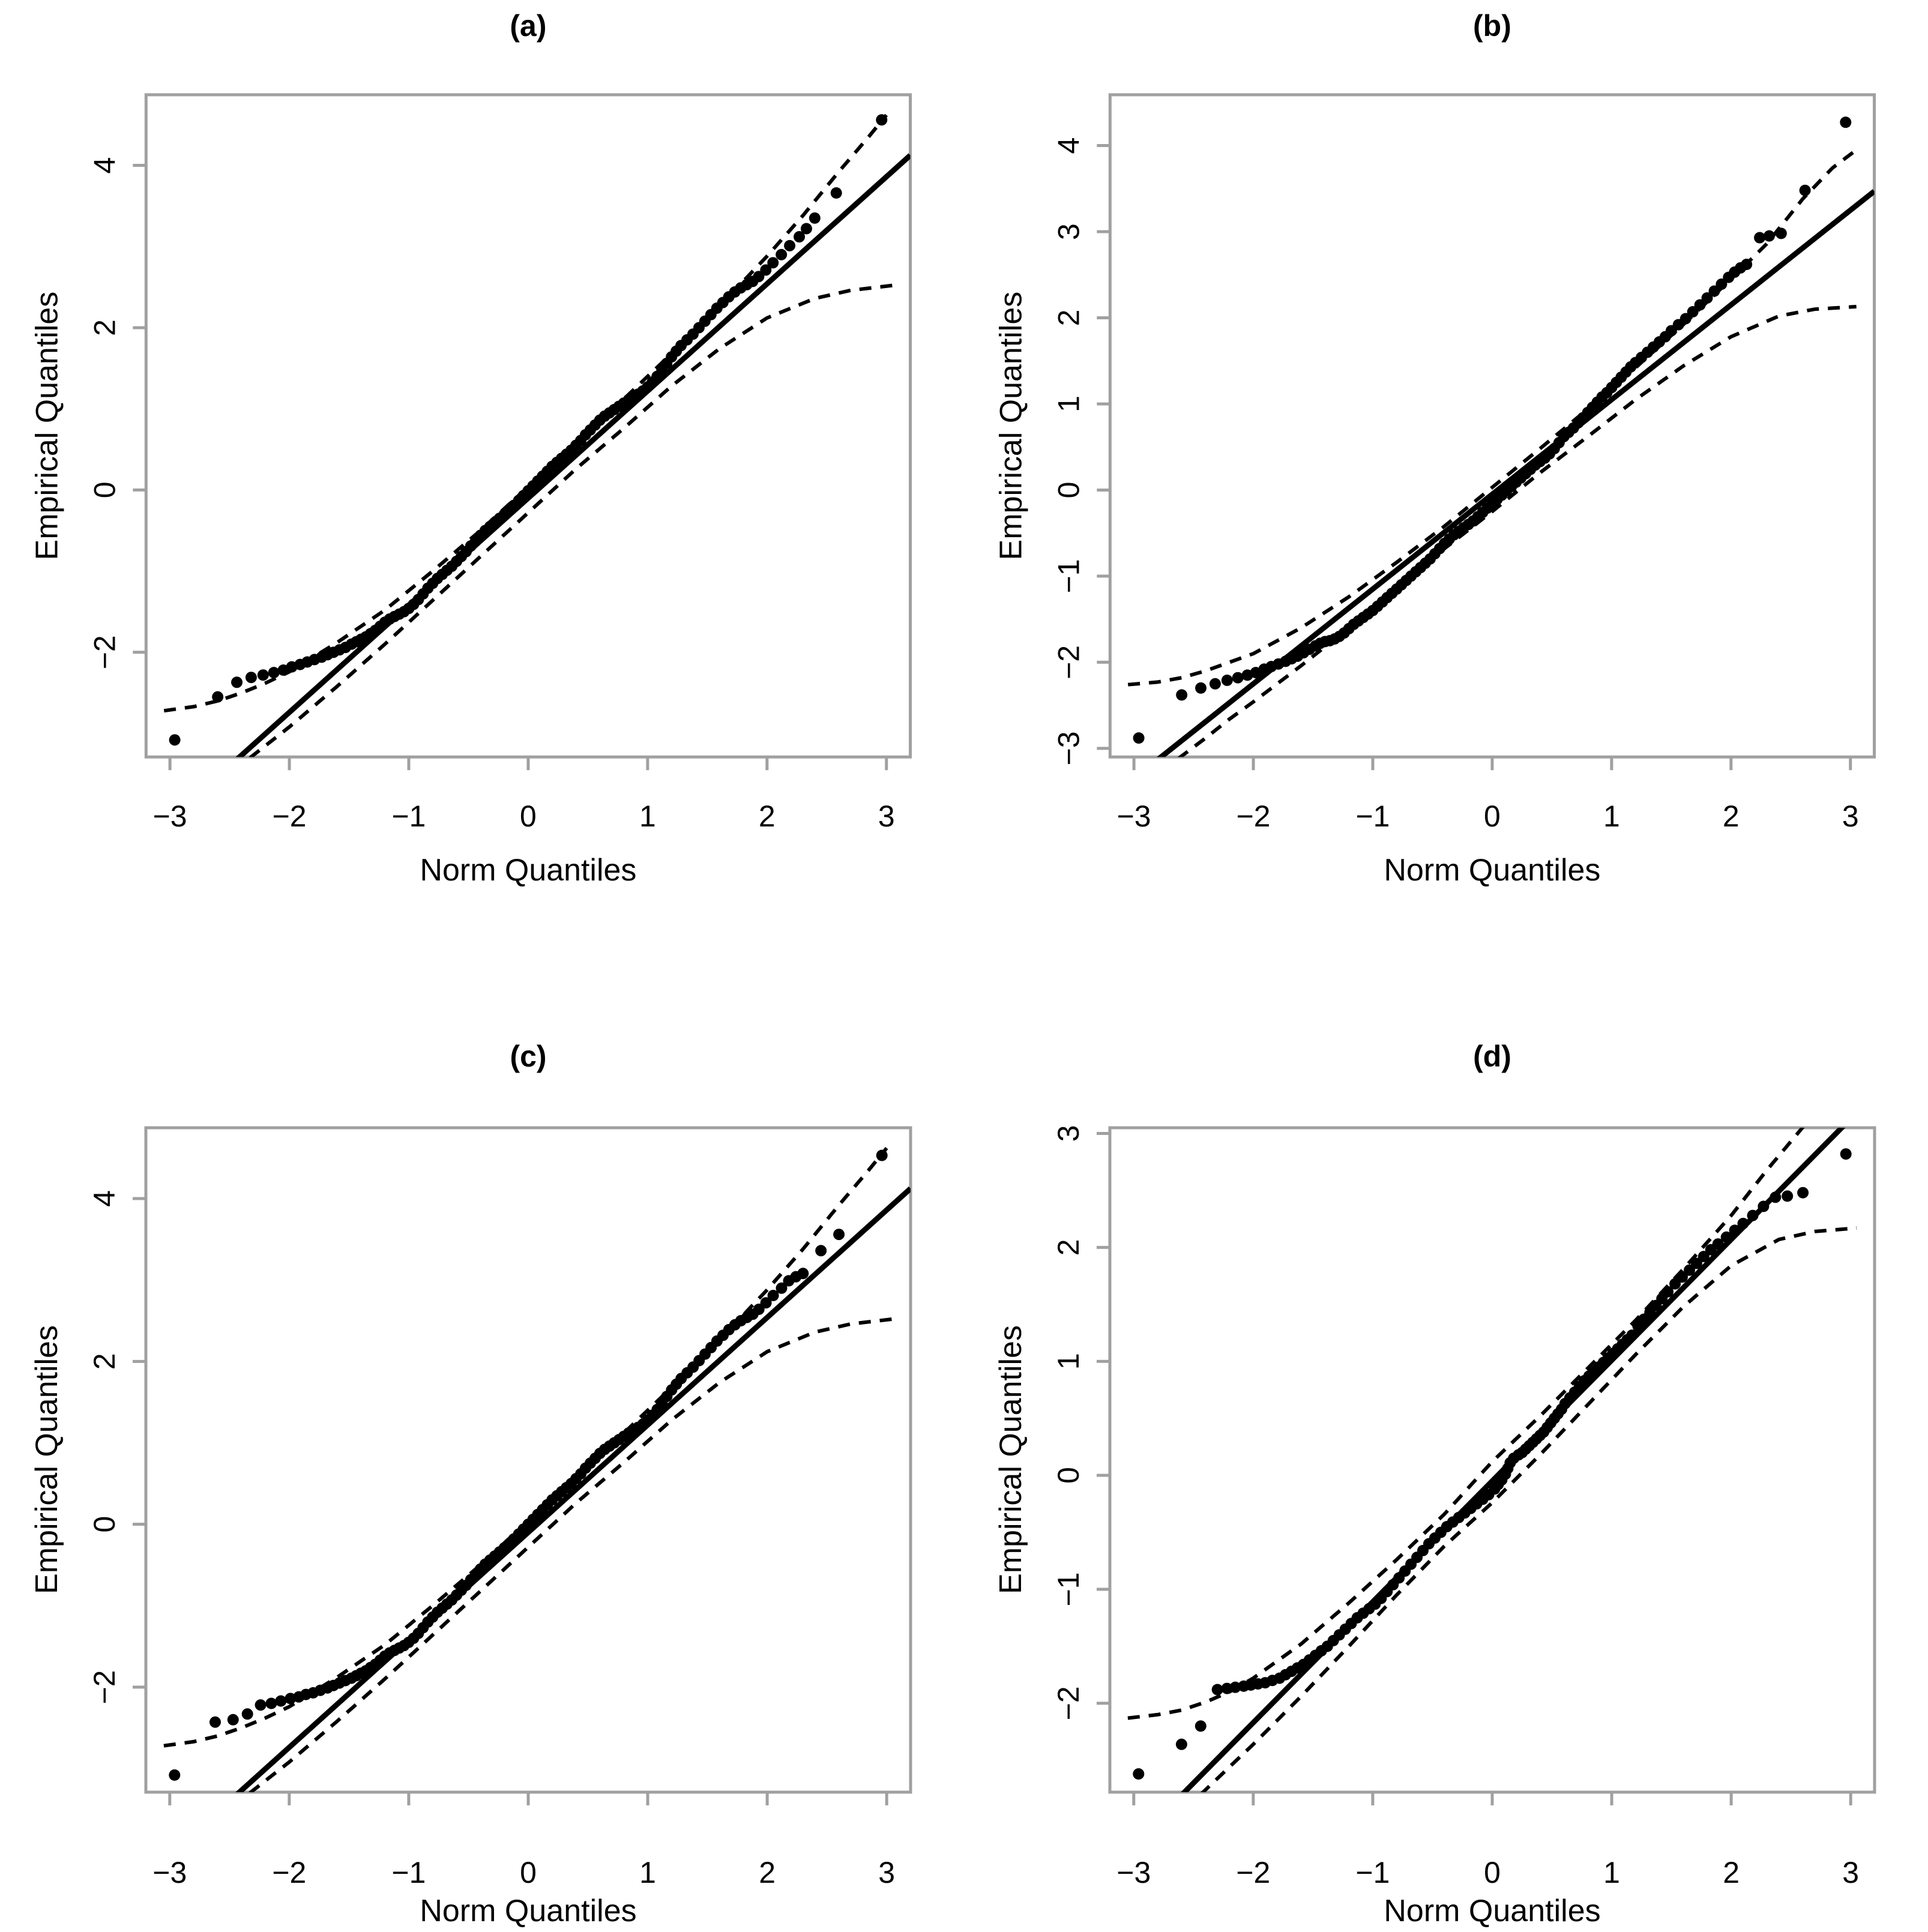 Image resolution: width=1928 pixels, height=1932 pixels. Describe the element at coordinates (1492, 1056) in the screenshot. I see `panel-title: (d)` at that location.